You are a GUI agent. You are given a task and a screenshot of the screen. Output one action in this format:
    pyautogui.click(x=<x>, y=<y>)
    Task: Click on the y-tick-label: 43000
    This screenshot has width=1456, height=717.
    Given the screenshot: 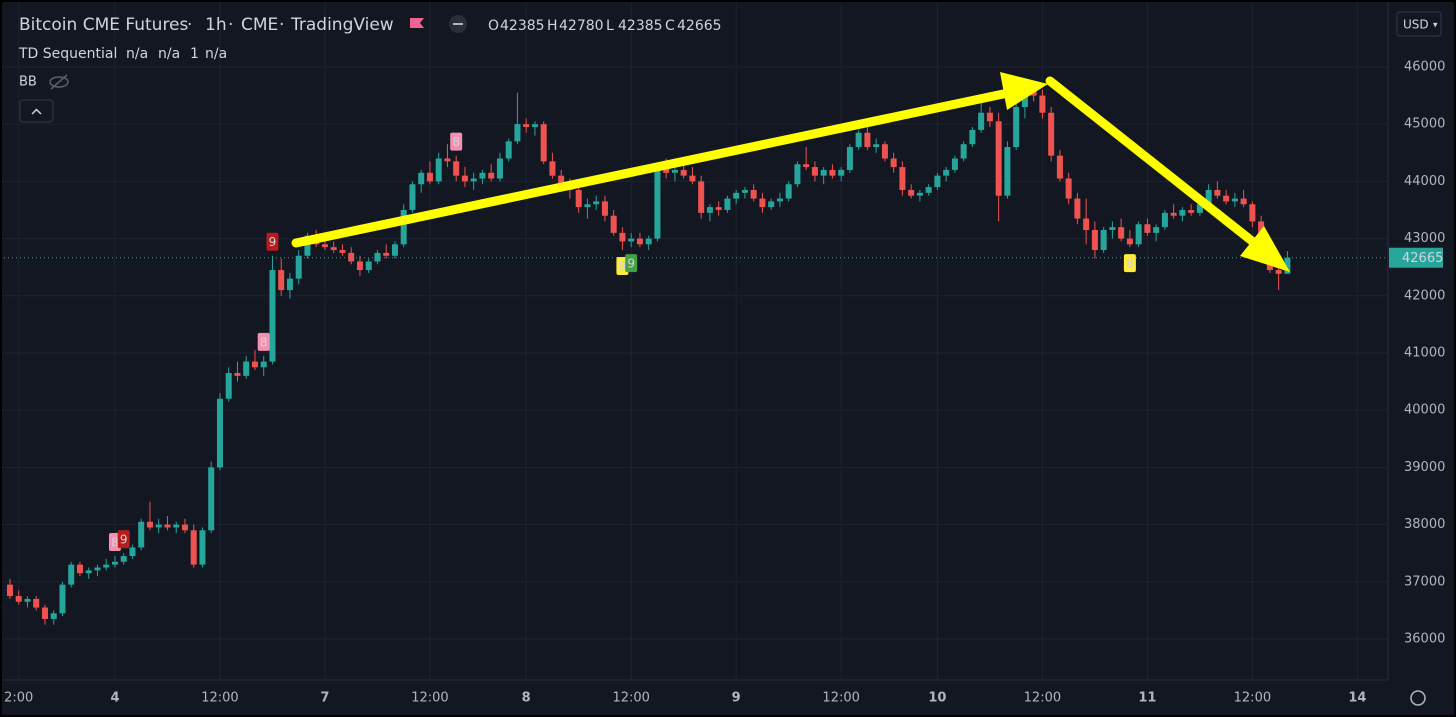 What is the action you would take?
    pyautogui.click(x=1424, y=238)
    